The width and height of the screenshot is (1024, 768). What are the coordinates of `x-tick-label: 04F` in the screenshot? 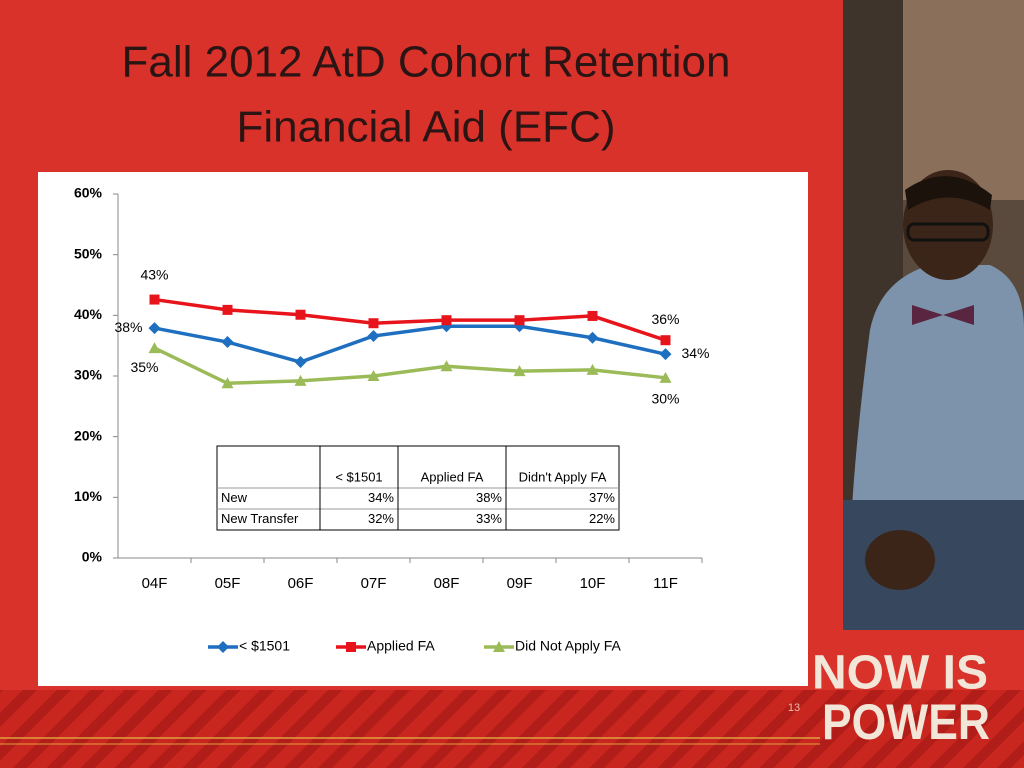 It's located at (155, 583).